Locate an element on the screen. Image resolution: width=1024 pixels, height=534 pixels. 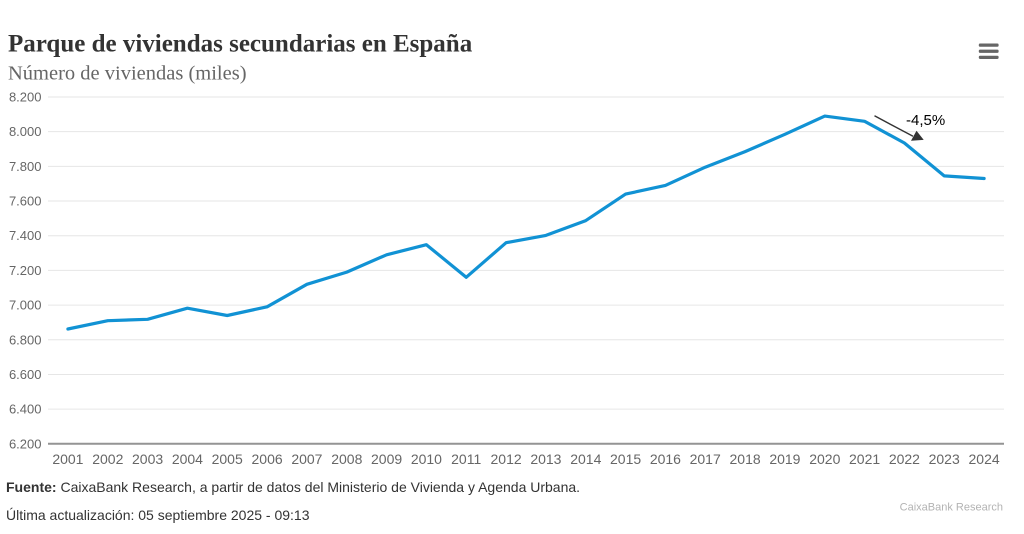
svg-text: 2010 is located at coordinates (426, 459).